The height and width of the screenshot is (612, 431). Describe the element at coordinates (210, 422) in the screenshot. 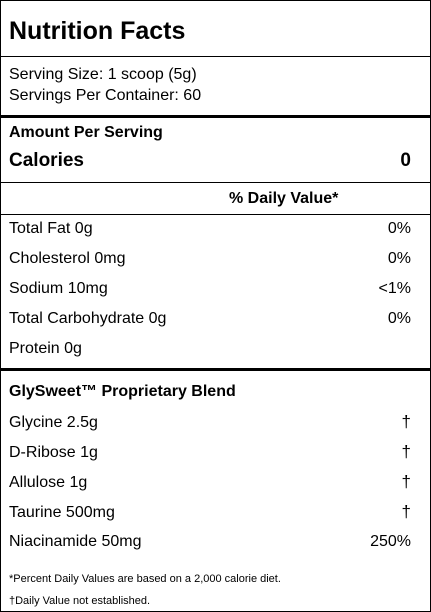

I see `ingredient-row: Glycine 2.5g †` at that location.